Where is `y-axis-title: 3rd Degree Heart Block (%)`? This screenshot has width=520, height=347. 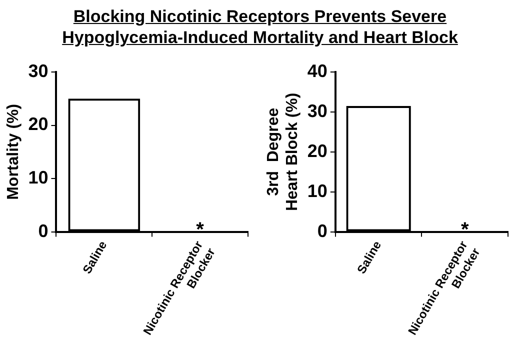 y-axis-title: 3rd Degree Heart Block (%) is located at coordinates (283, 152).